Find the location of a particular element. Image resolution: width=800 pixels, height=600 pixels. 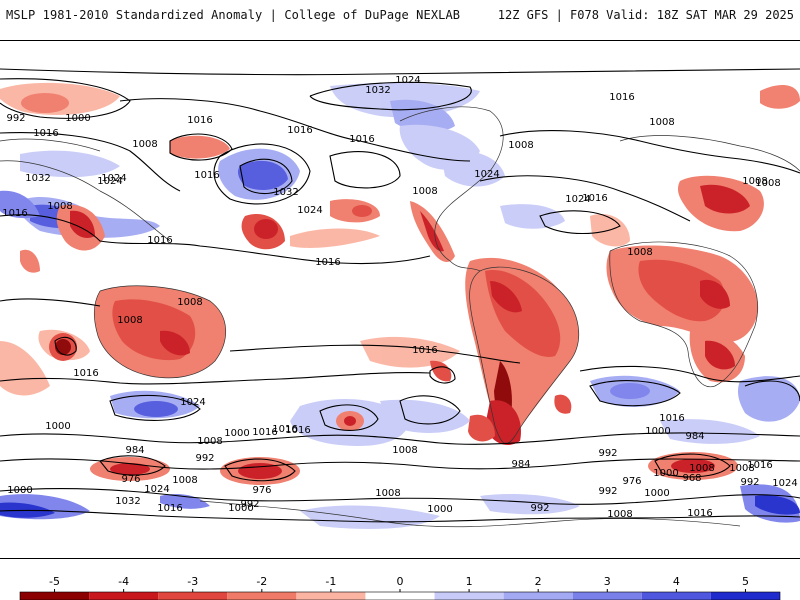

colorbar-graphic is located at coordinates (400, 594).